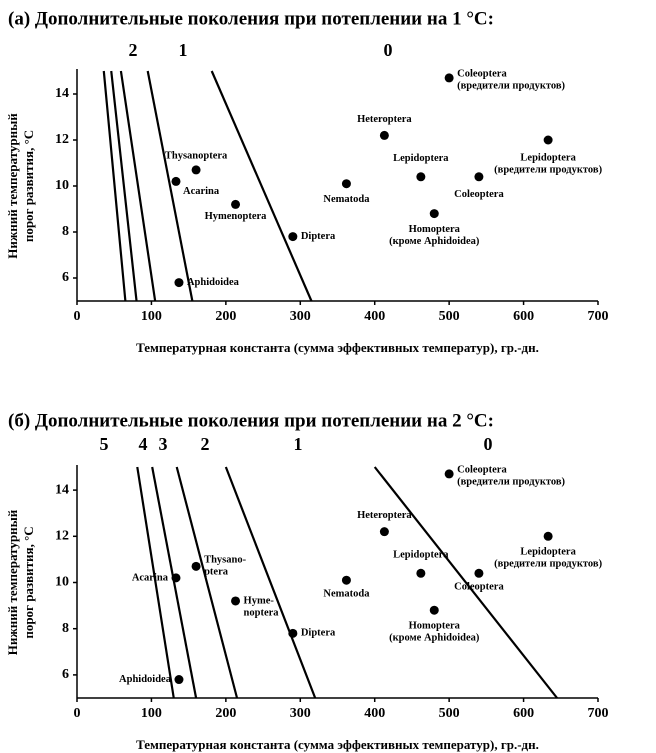 This screenshot has width=656, height=753. What do you see at coordinates (163, 444) in the screenshot?
I see `region-label: 3` at bounding box center [163, 444].